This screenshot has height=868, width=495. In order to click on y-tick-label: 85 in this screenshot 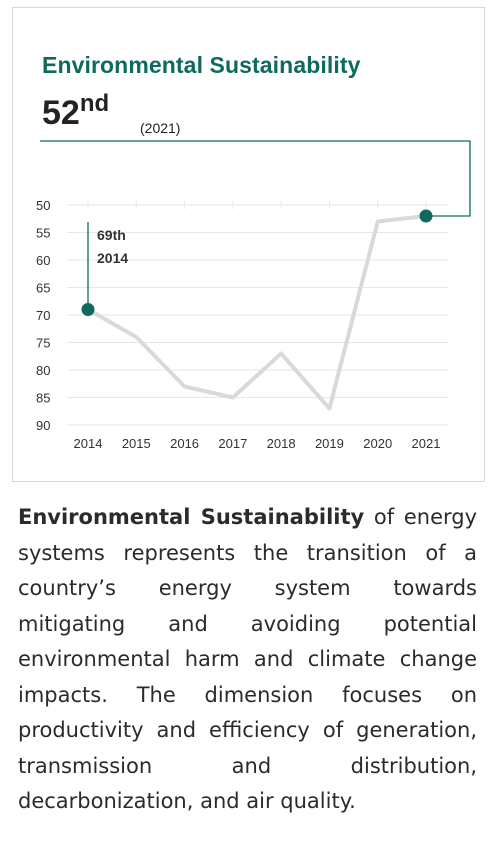, I will do `click(43, 398)`.